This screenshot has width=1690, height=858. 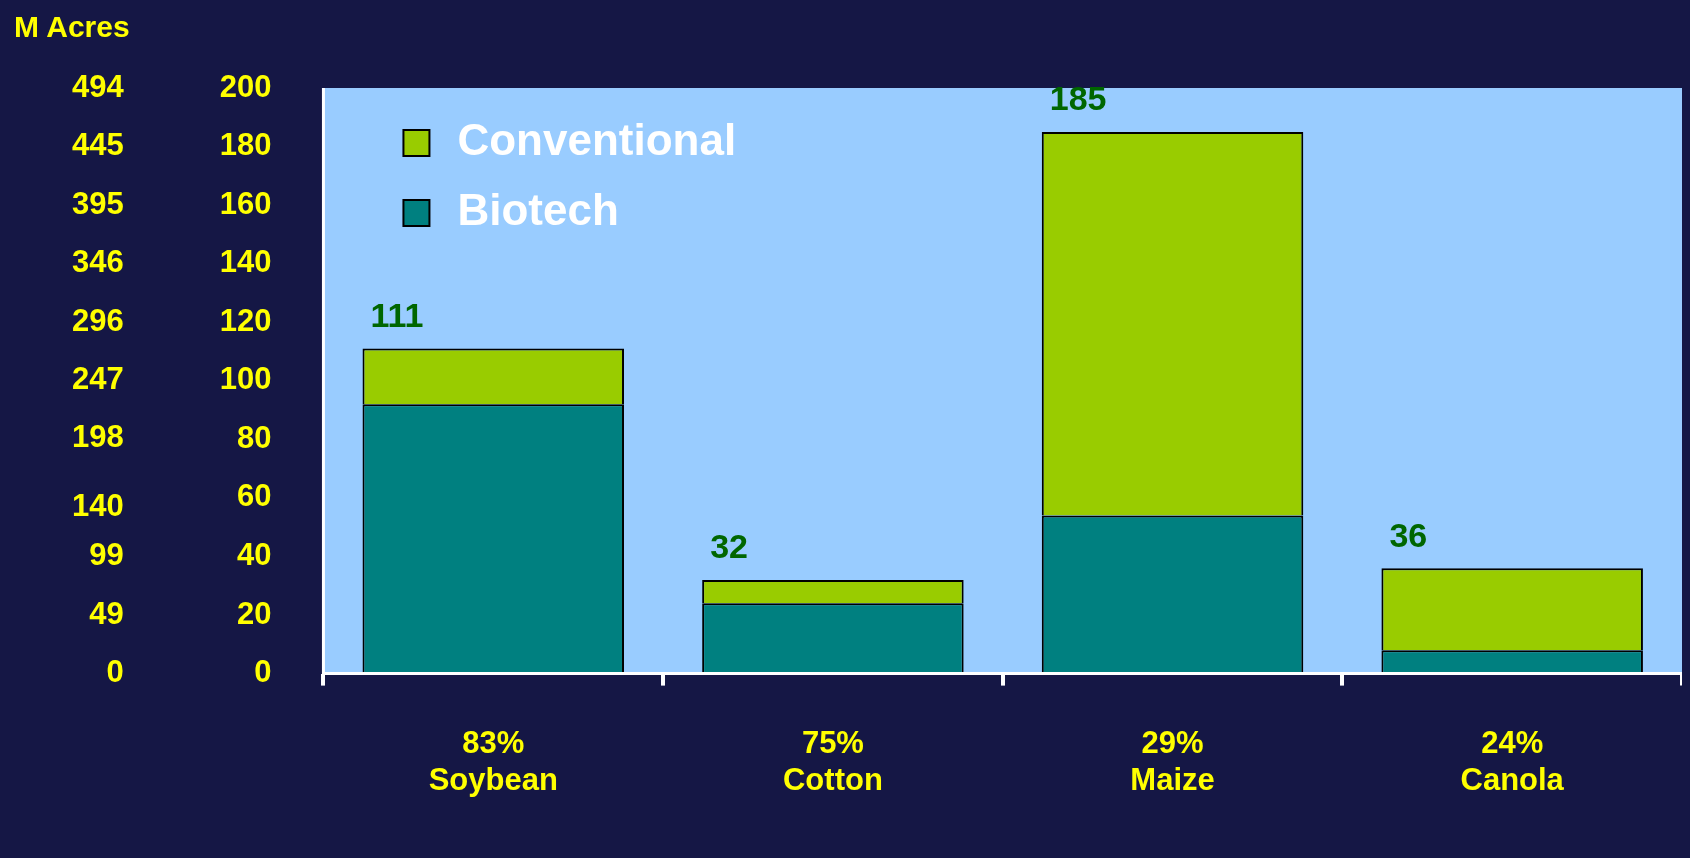 I want to click on y-tick-label: 20, so click(x=254, y=613).